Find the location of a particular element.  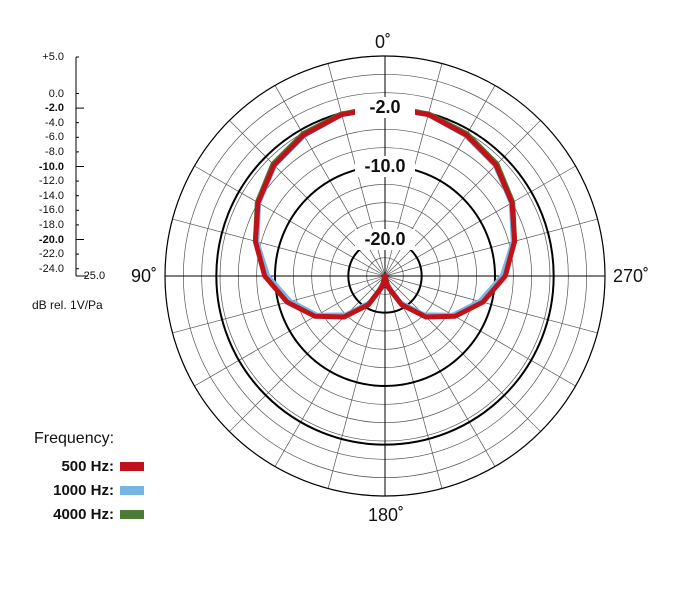

scale-label: -10.0 is located at coordinates (51, 166).